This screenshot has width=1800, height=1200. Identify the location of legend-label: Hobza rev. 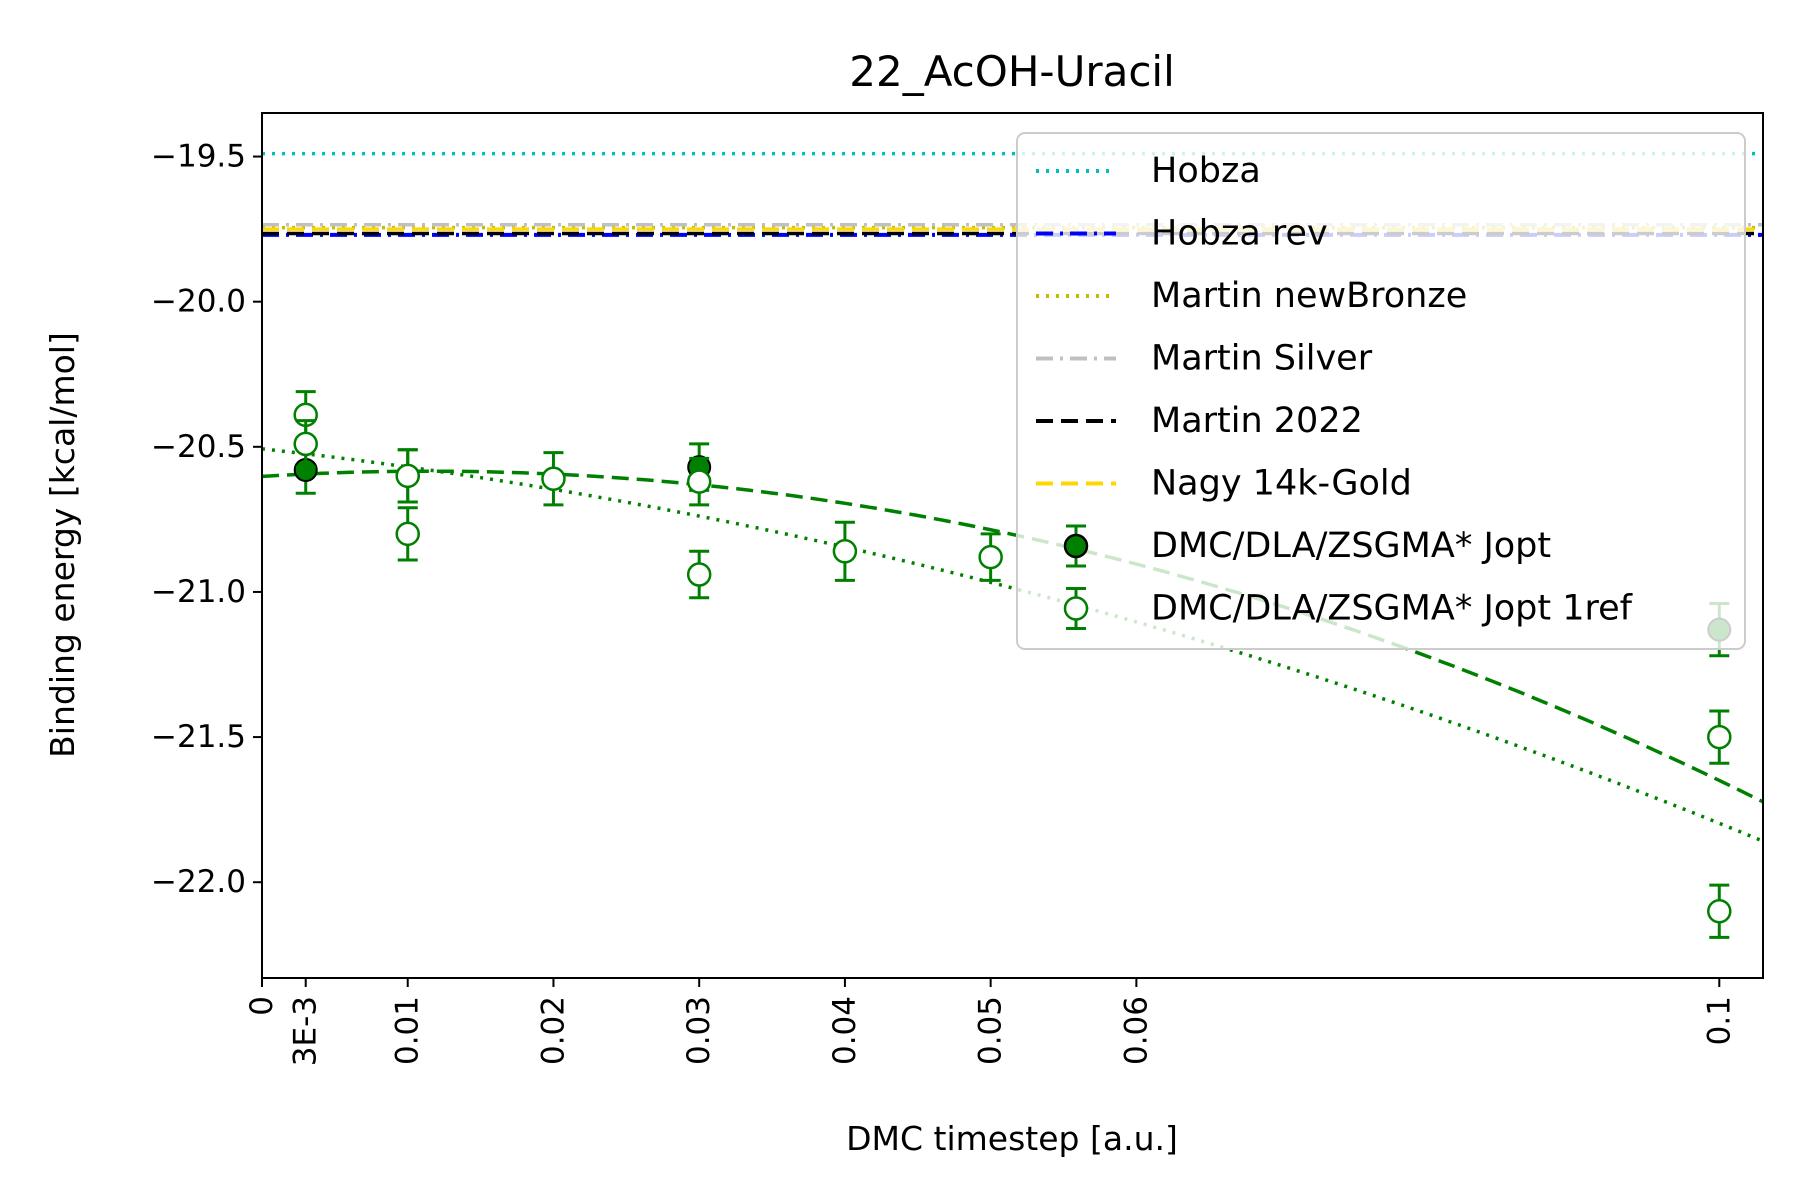
(1239, 234).